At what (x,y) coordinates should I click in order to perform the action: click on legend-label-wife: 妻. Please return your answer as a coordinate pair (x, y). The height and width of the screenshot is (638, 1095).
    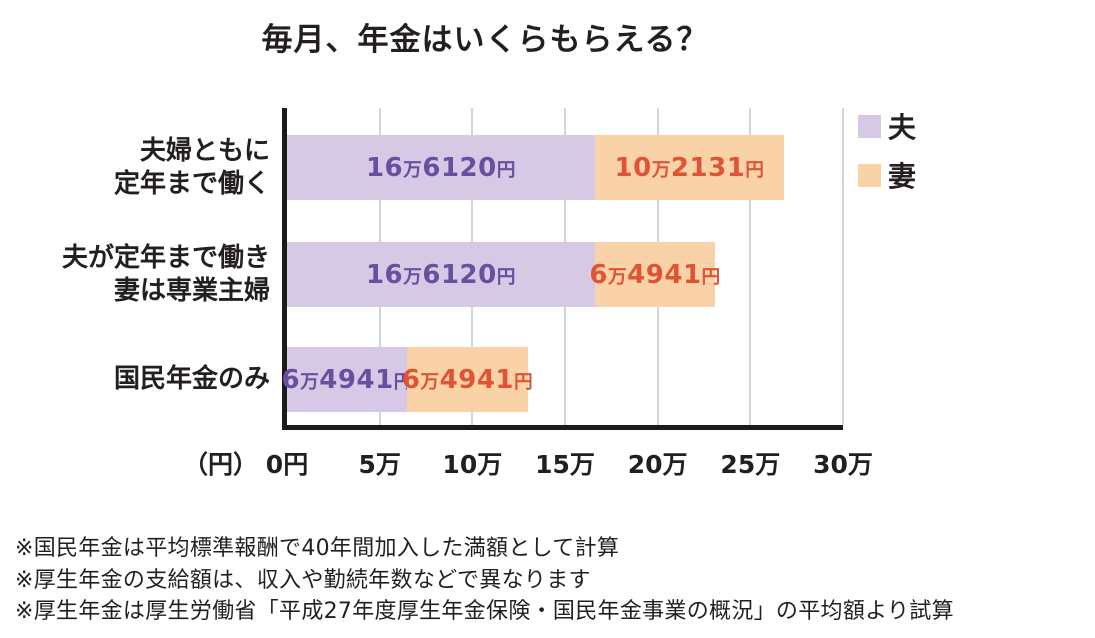
    Looking at the image, I should click on (902, 176).